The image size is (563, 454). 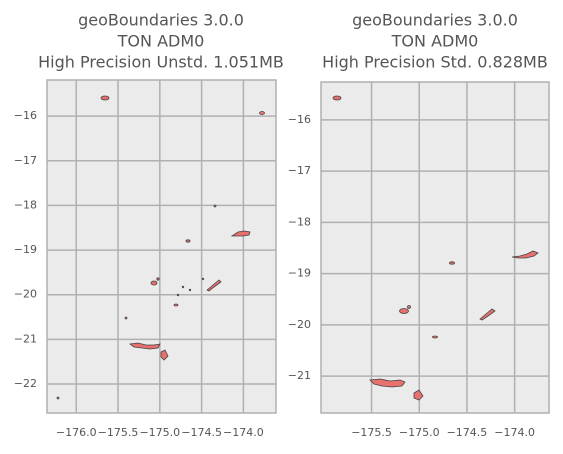 What do you see at coordinates (161, 62) in the screenshot?
I see `chart-title: High Precision Unstd. 1.051MB` at bounding box center [161, 62].